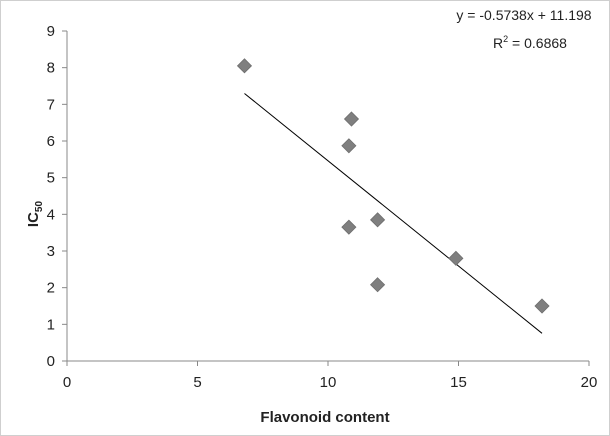 This screenshot has height=436, width=610. What do you see at coordinates (51, 104) in the screenshot?
I see `y-tick-label: 7` at bounding box center [51, 104].